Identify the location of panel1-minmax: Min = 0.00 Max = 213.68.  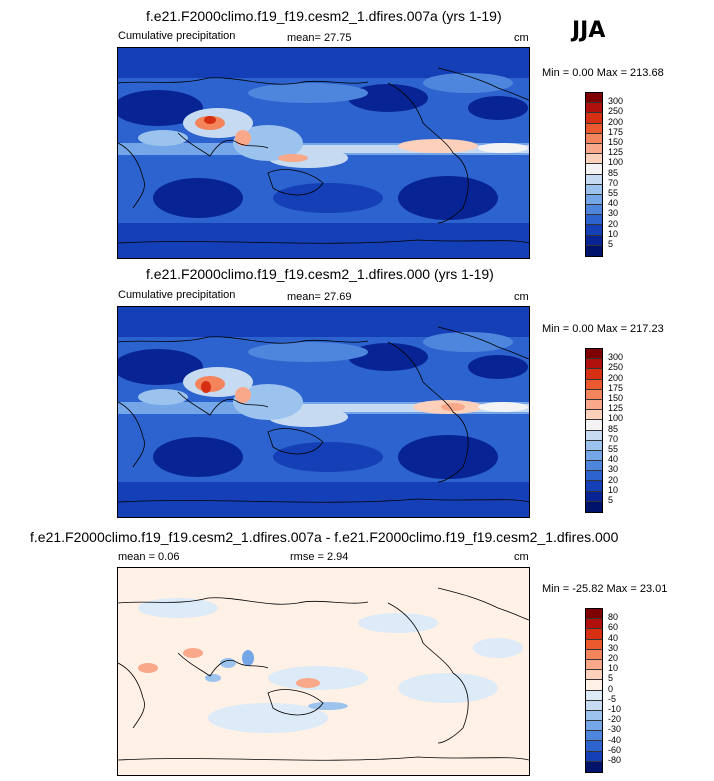
(603, 73).